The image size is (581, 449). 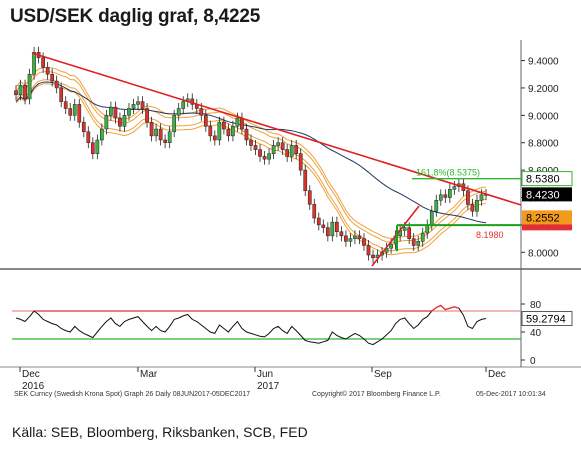 What do you see at coordinates (251, 325) in the screenshot?
I see `rsi-line` at bounding box center [251, 325].